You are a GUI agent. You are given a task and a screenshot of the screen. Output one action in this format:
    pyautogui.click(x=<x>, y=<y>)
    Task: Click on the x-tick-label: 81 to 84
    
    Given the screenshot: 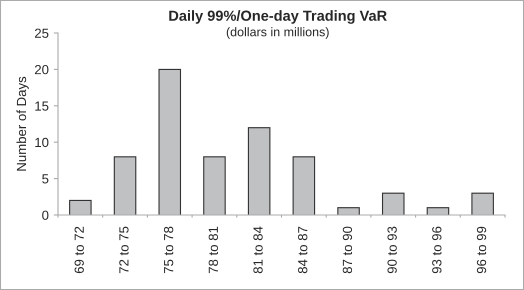 What is the action you would take?
    pyautogui.click(x=258, y=250)
    